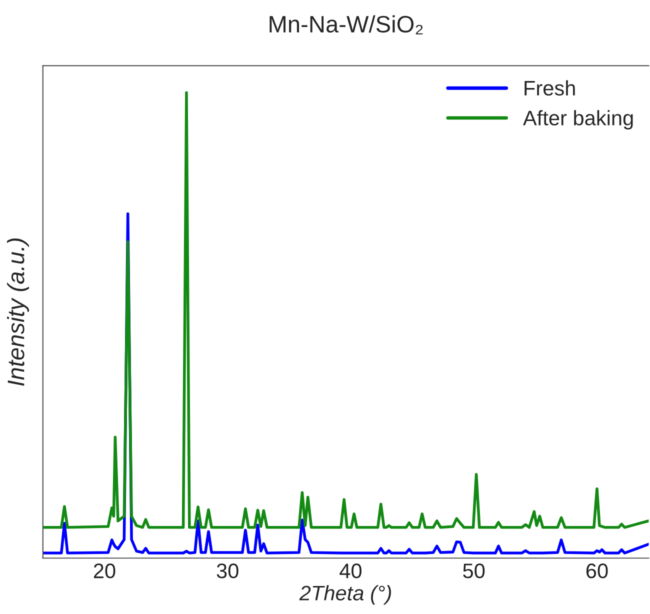 This screenshot has width=650, height=614. I want to click on x-tick-label: 30, so click(227, 571).